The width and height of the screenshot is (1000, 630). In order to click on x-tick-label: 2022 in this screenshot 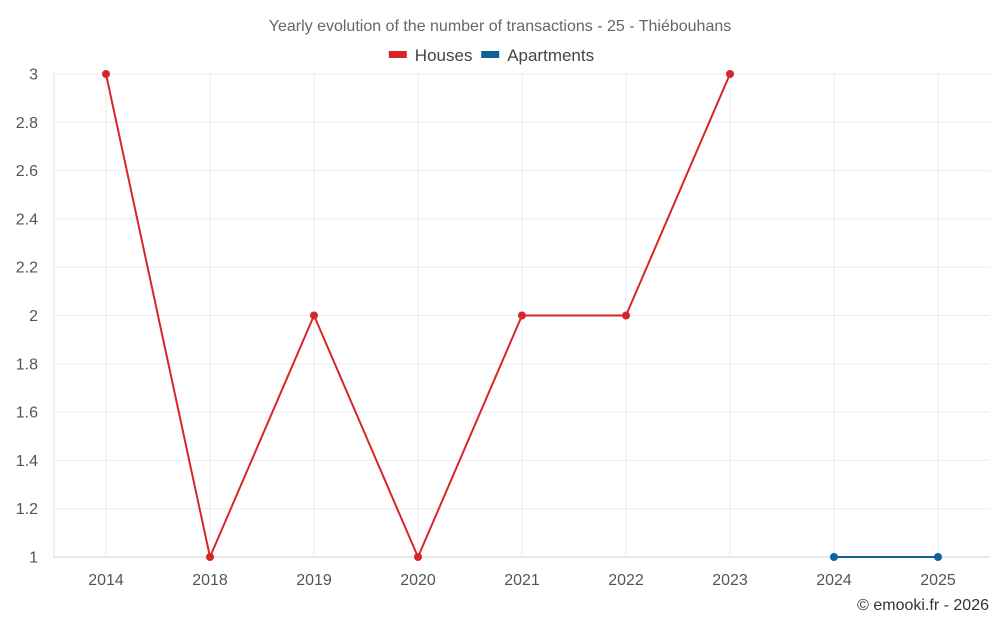, I will do `click(626, 580)`.